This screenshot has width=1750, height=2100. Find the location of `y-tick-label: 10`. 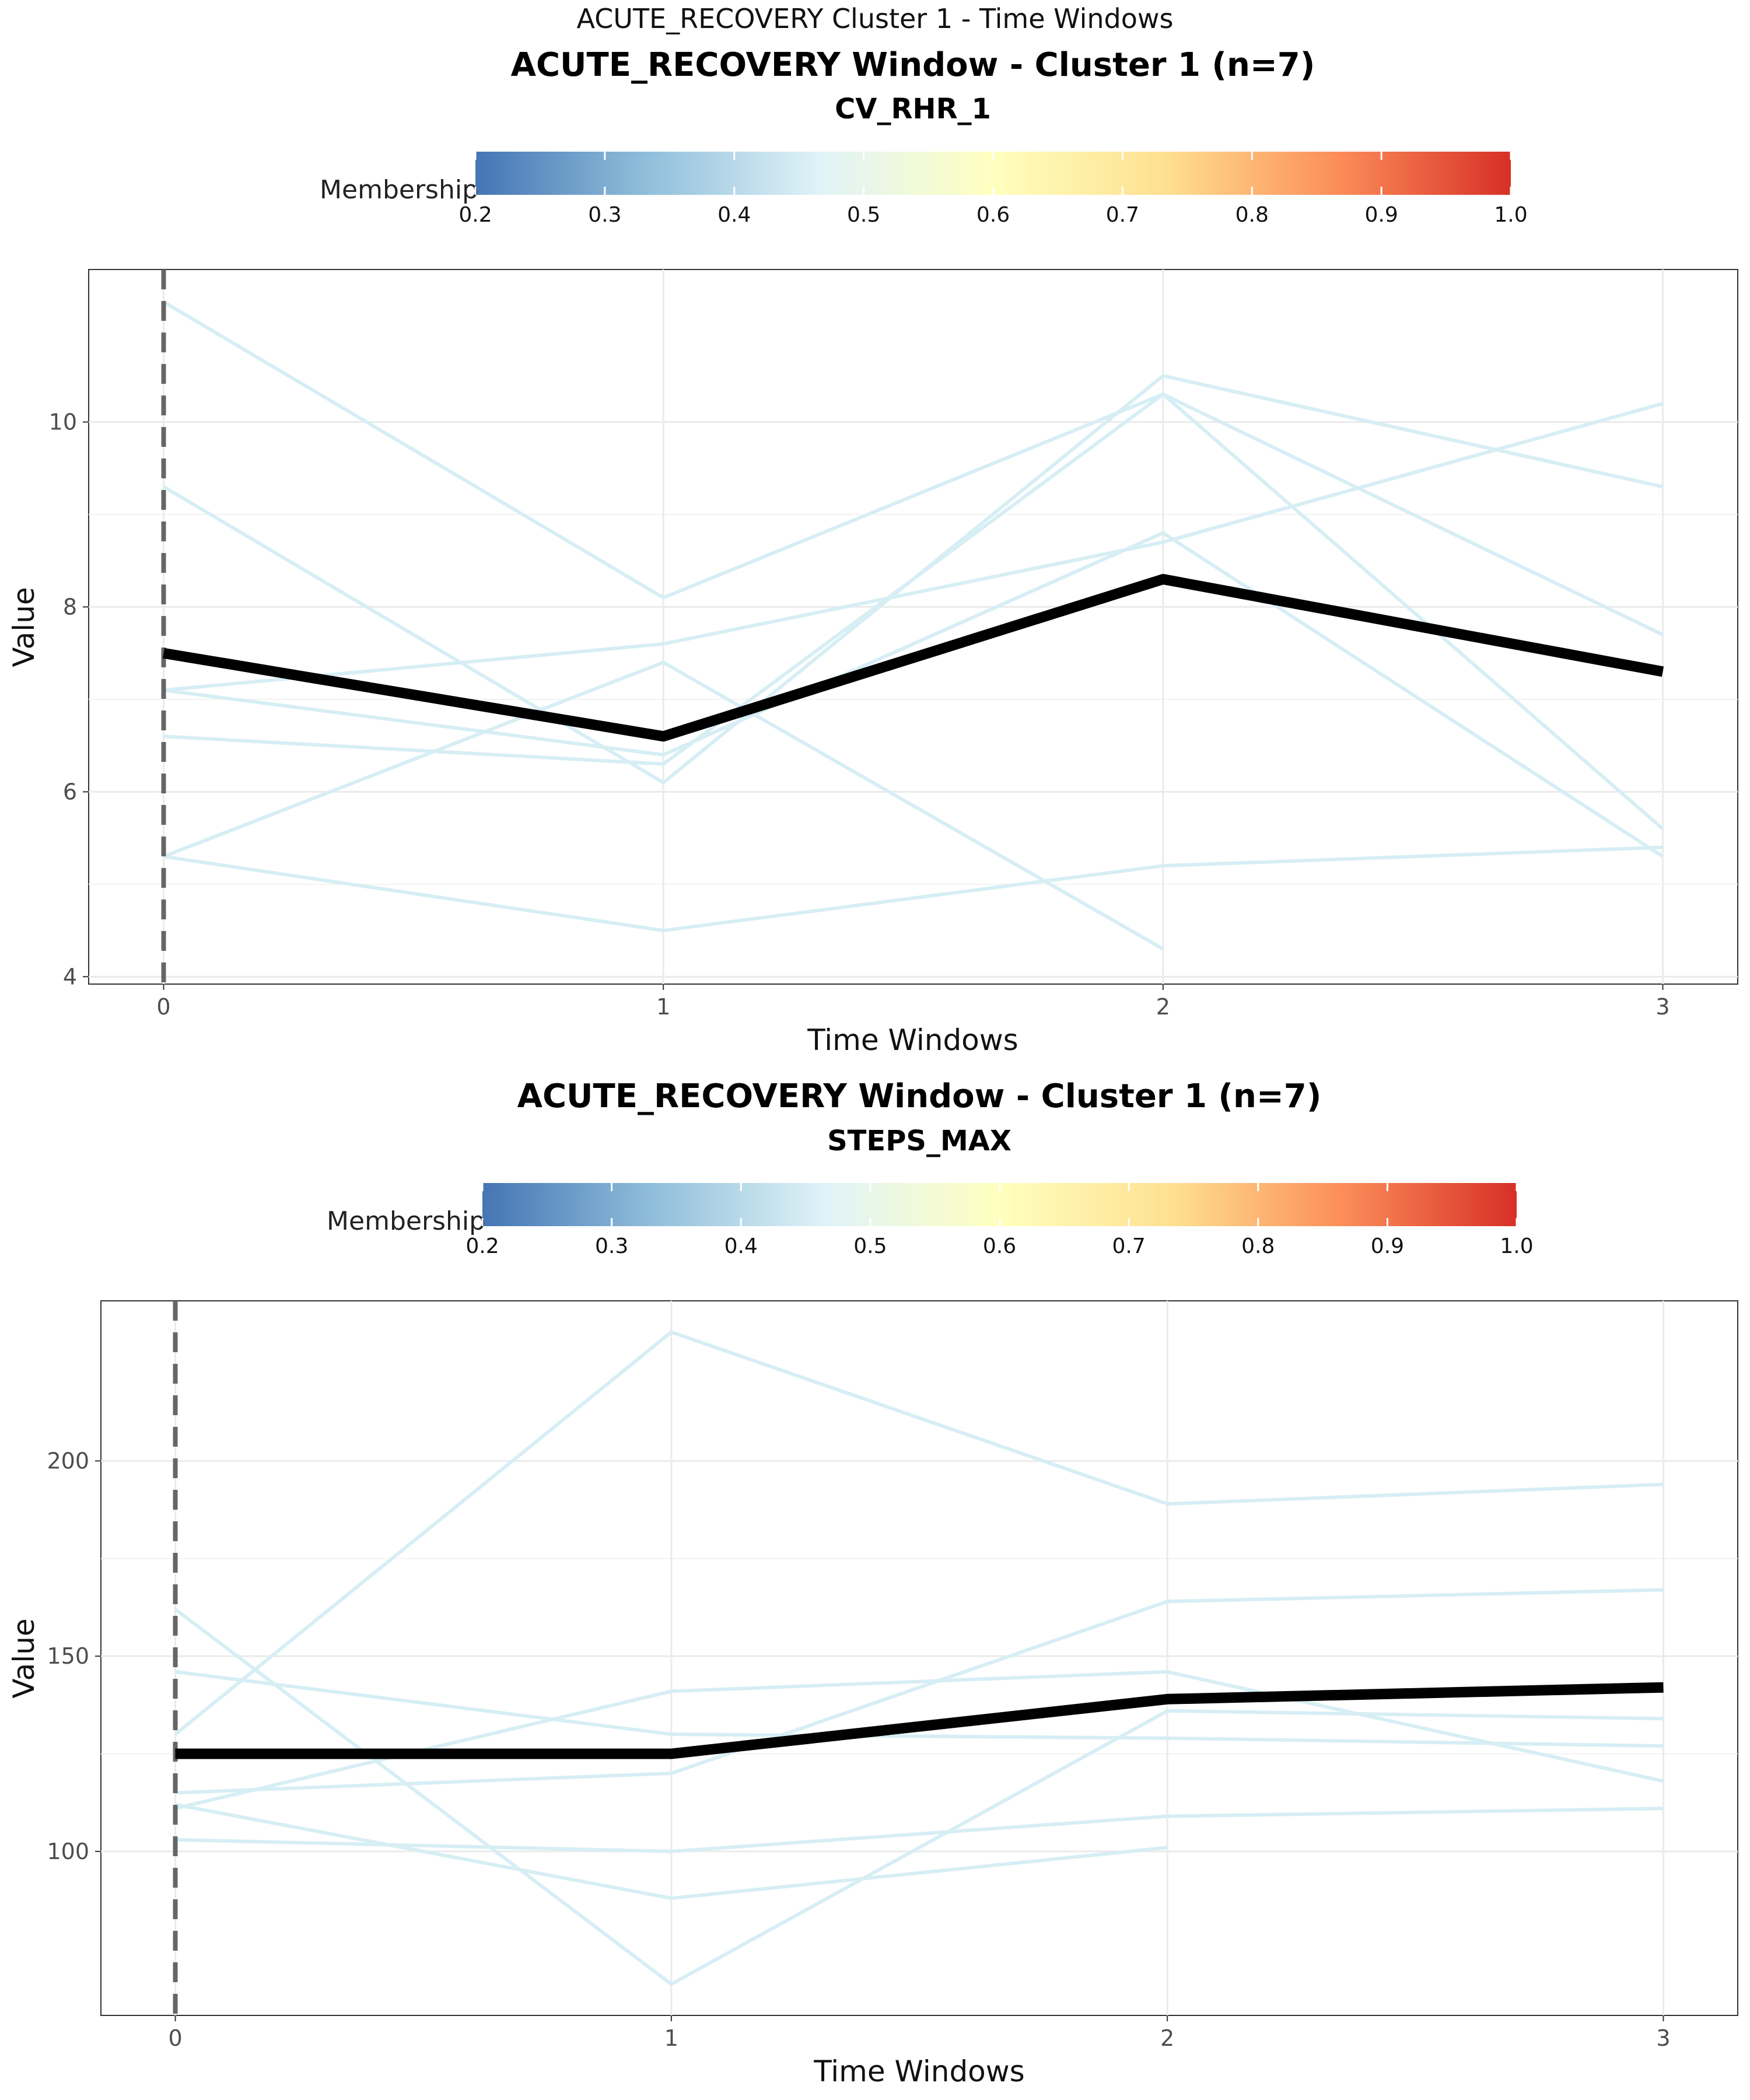

y-tick-label: 10 is located at coordinates (63, 422).